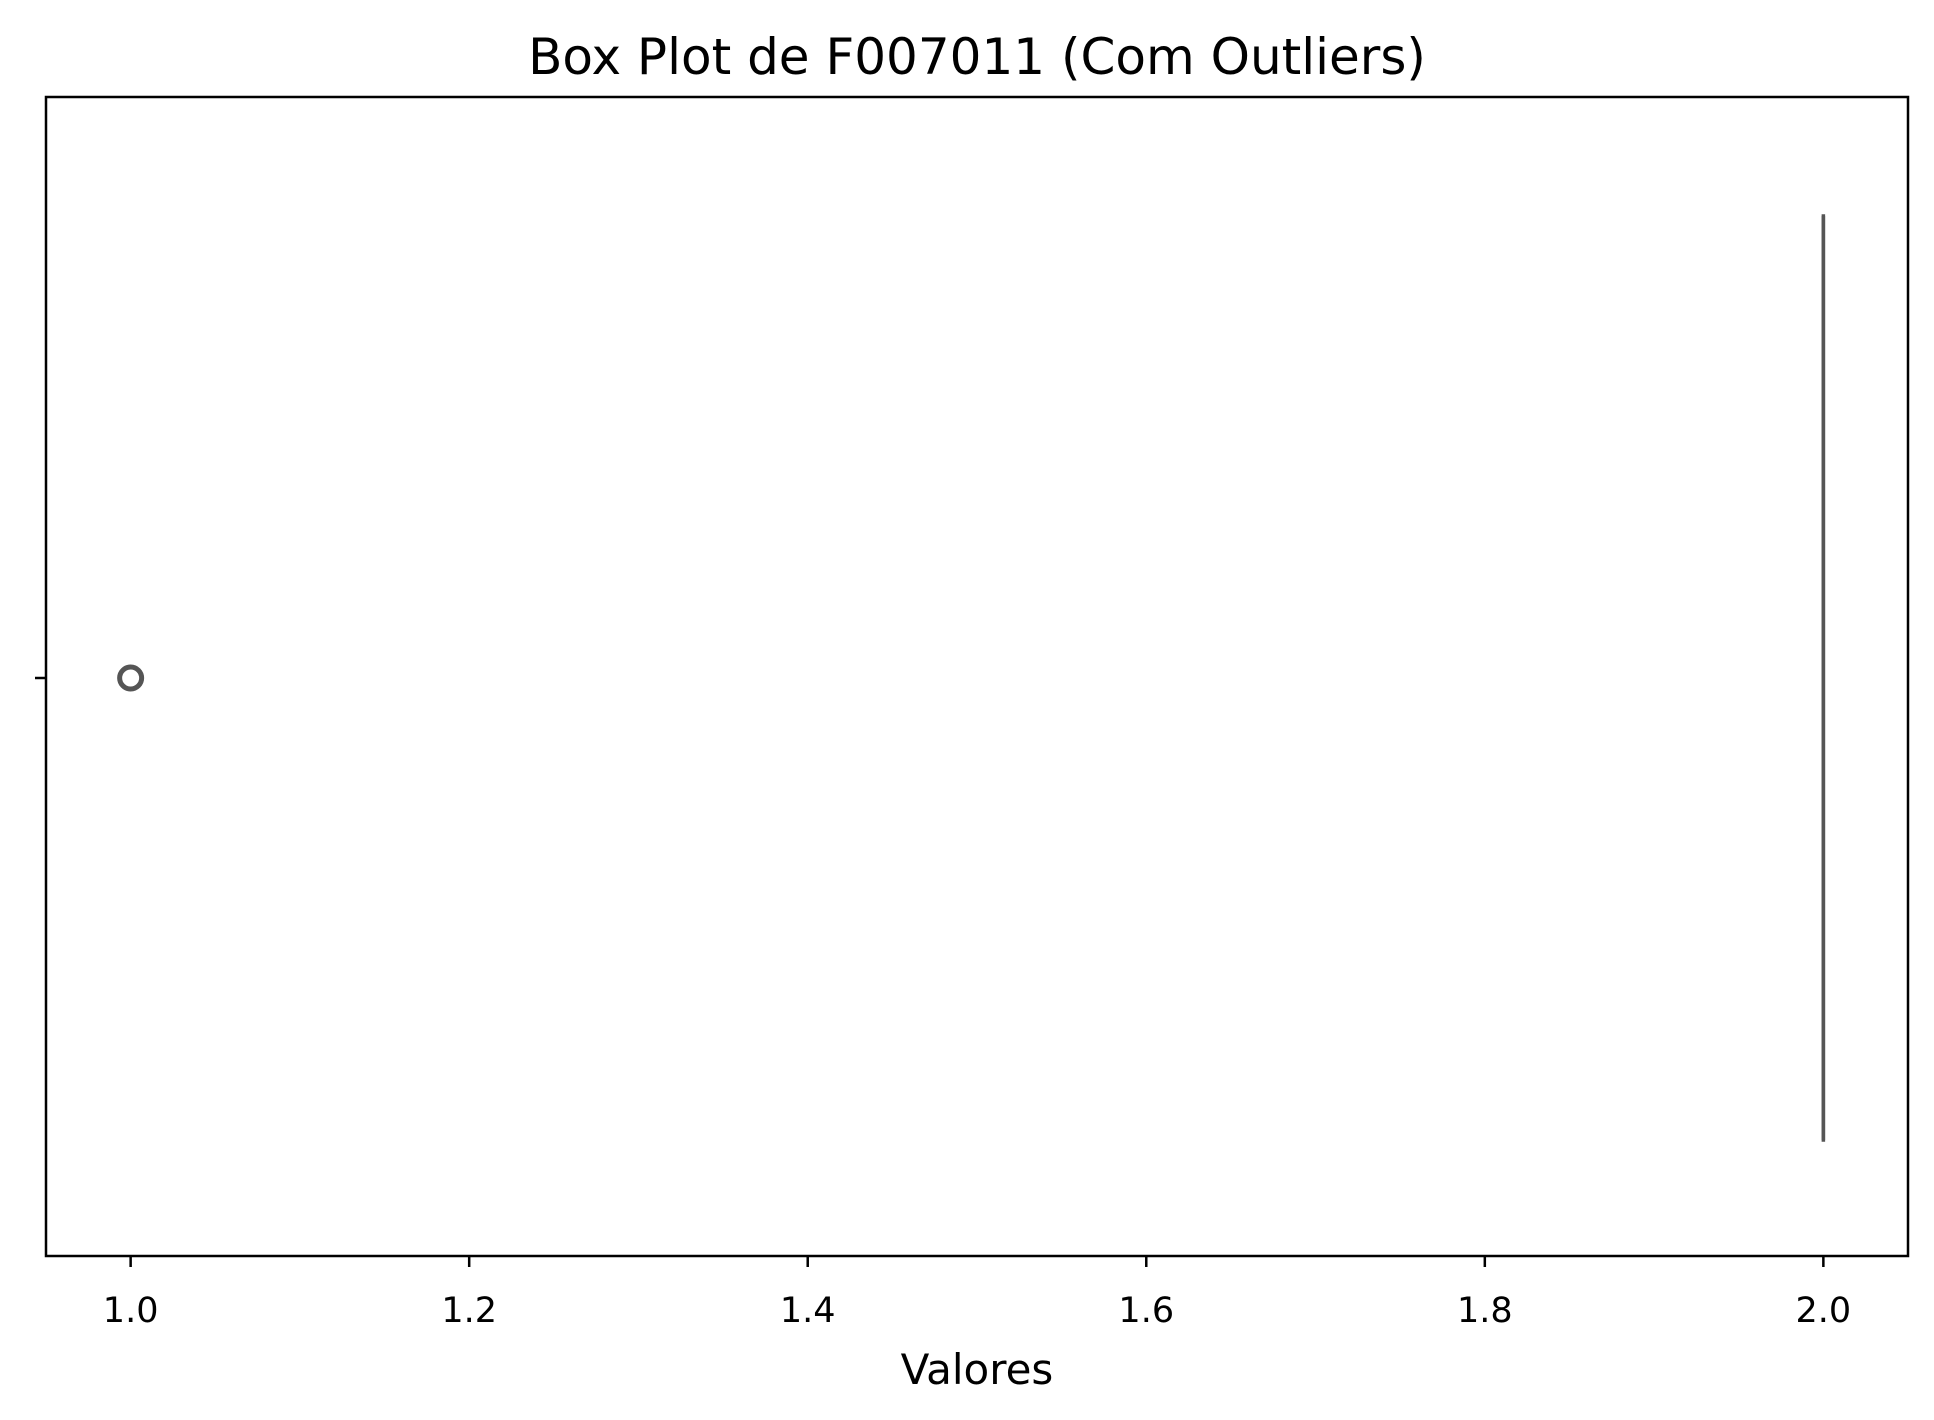 This screenshot has height=1420, width=1934. I want to click on x-axis: 1.0 1.2 1.4 1.6 1.8 2.0, so click(977, 1293).